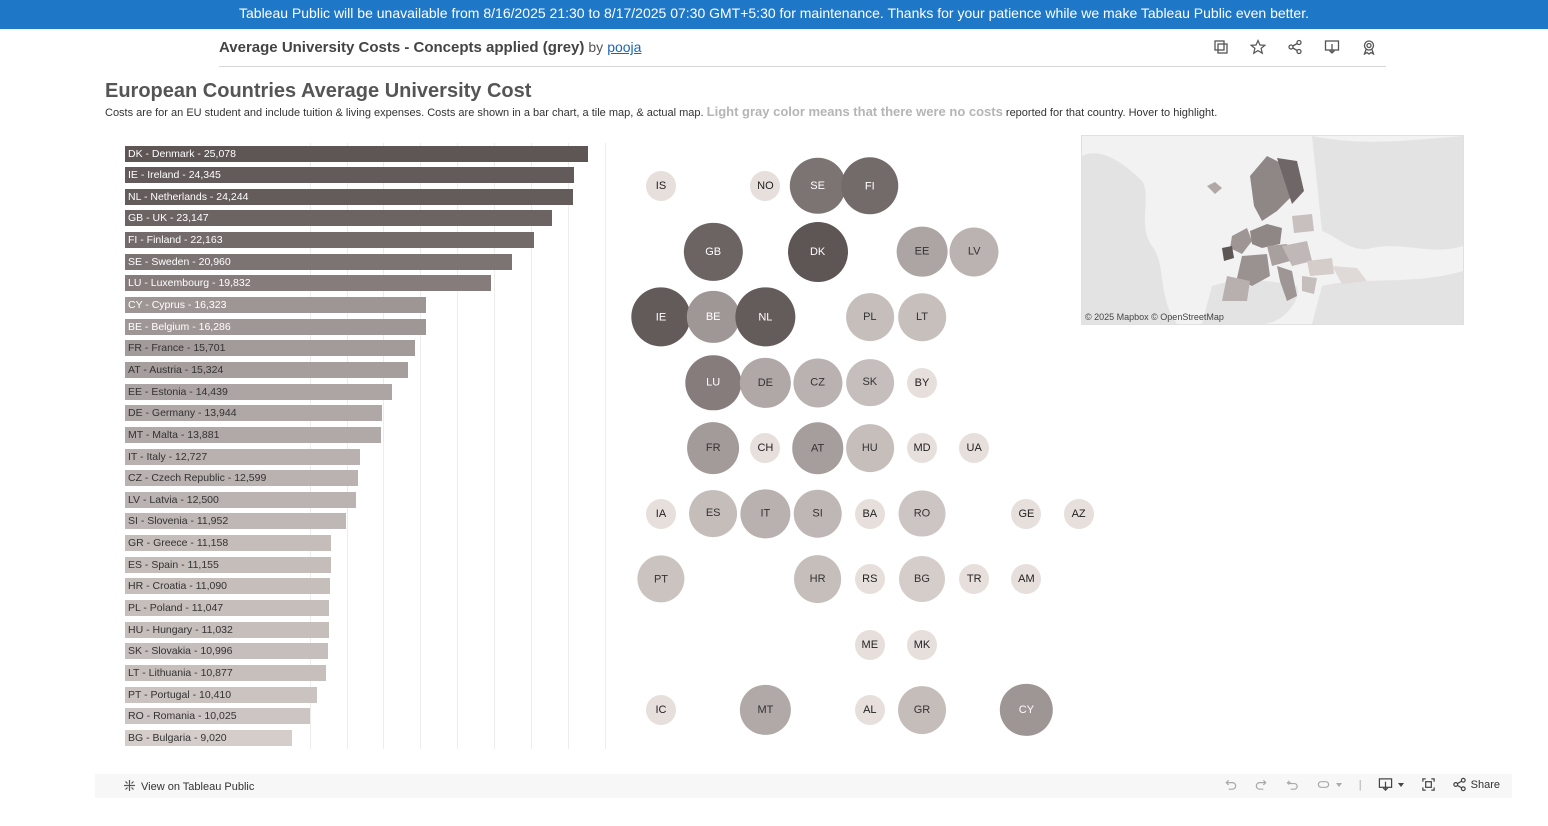  I want to click on share-icon, so click(1295, 47).